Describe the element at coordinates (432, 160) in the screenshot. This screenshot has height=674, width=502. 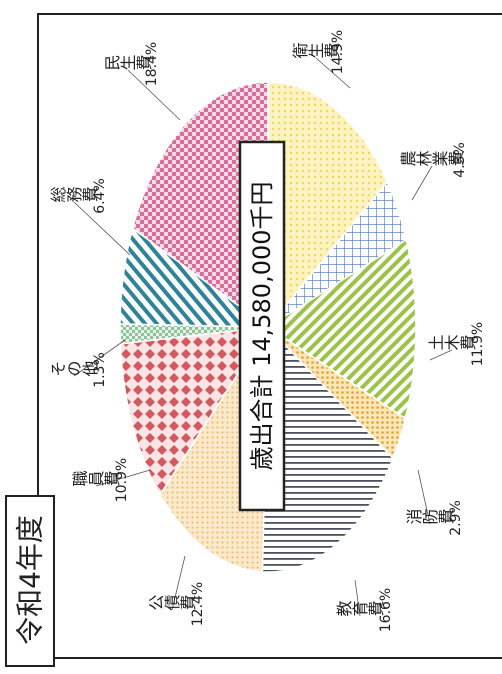
I see `slice-name-label: 農林業費` at that location.